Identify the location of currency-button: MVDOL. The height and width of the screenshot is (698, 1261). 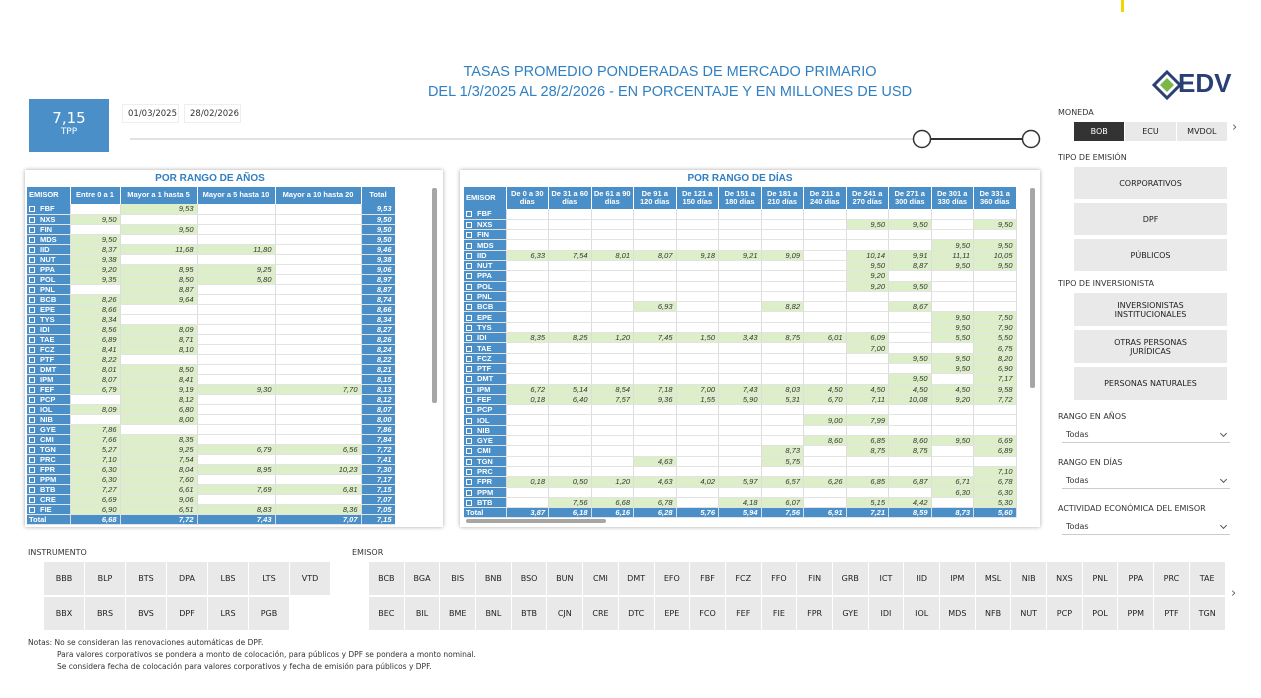
(1201, 131).